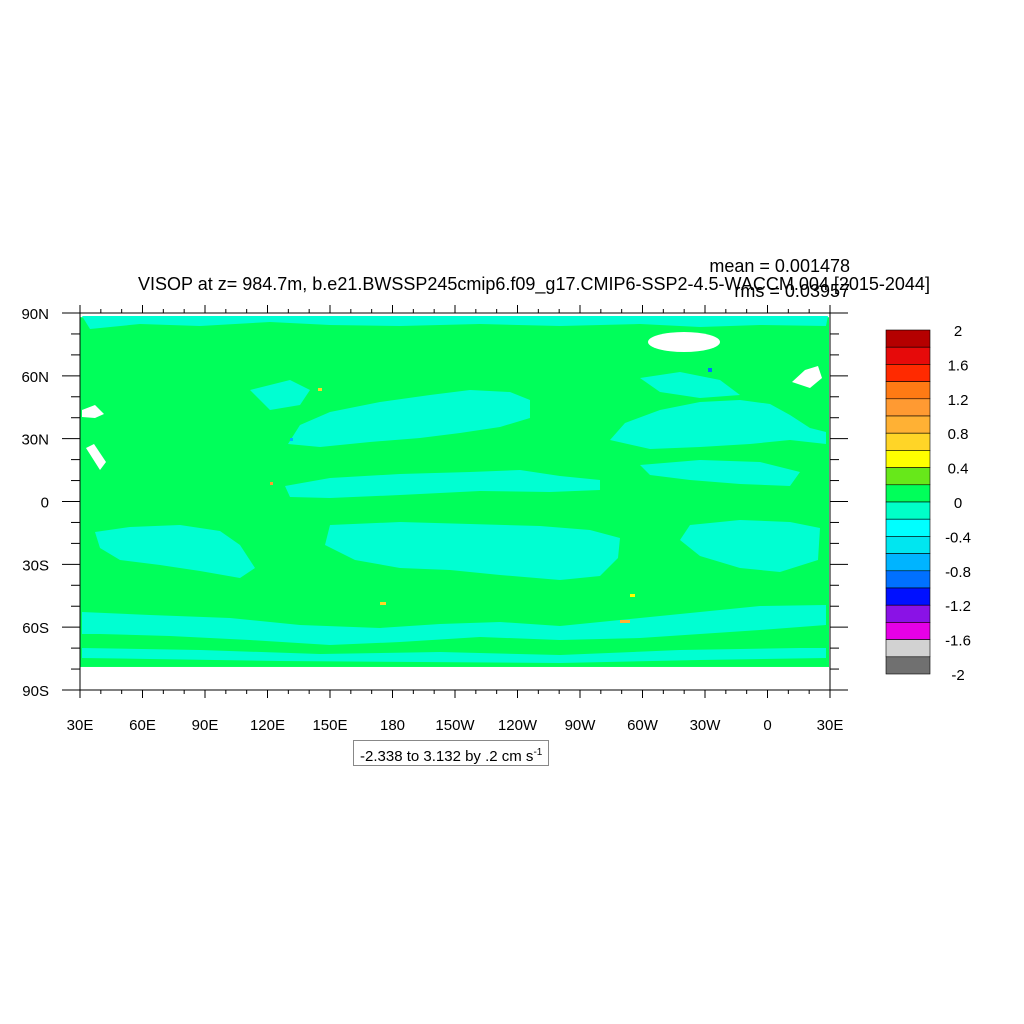 Image resolution: width=1024 pixels, height=1024 pixels. I want to click on arctic-band, so click(455, 322).